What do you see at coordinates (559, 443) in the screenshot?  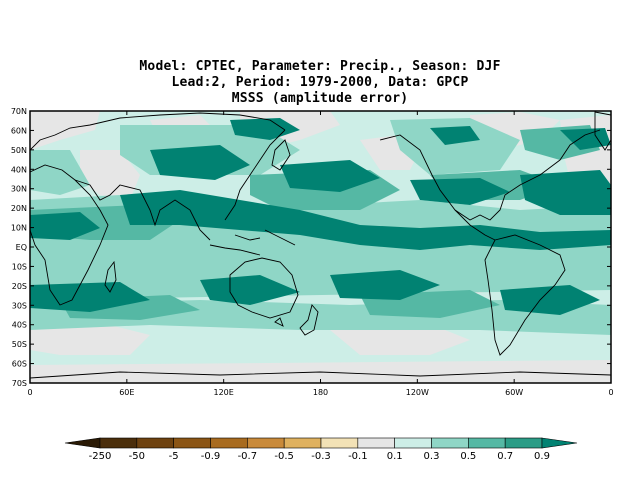 I see `colorbar-end-high` at bounding box center [559, 443].